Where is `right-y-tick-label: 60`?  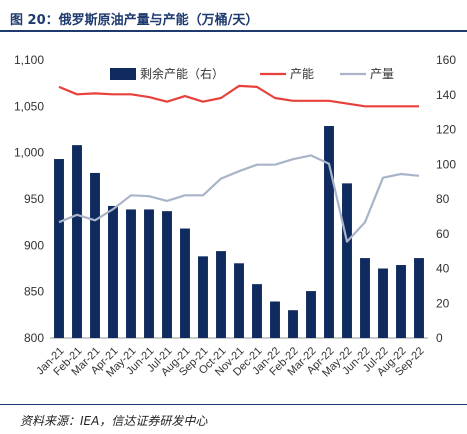 right-y-tick-label: 60 is located at coordinates (443, 234).